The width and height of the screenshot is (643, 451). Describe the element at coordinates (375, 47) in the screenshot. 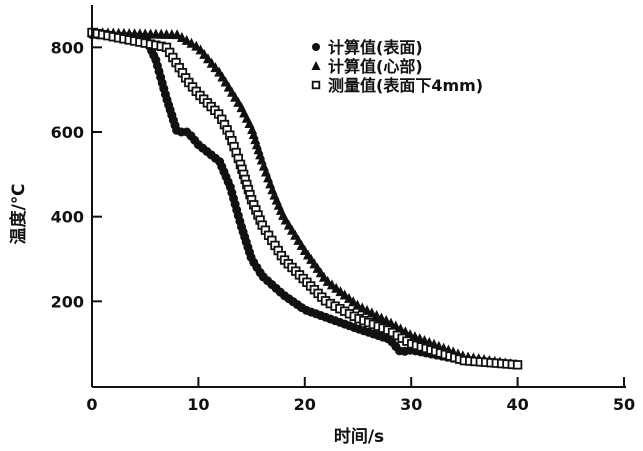

I see `legend-entry: 计算值(表面)` at that location.